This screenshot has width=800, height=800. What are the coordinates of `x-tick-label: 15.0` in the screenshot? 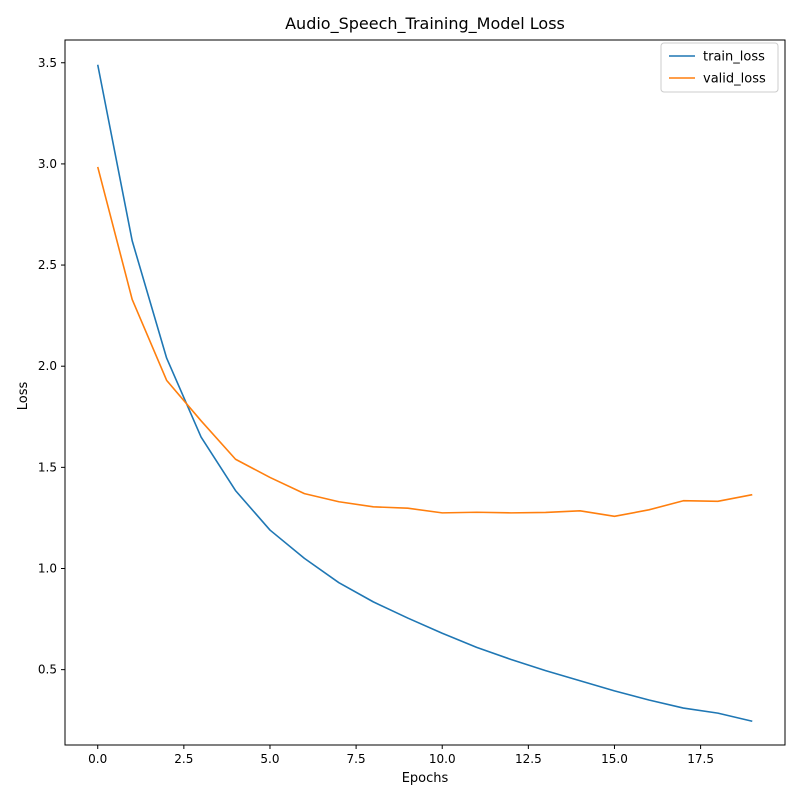 It's located at (614, 759).